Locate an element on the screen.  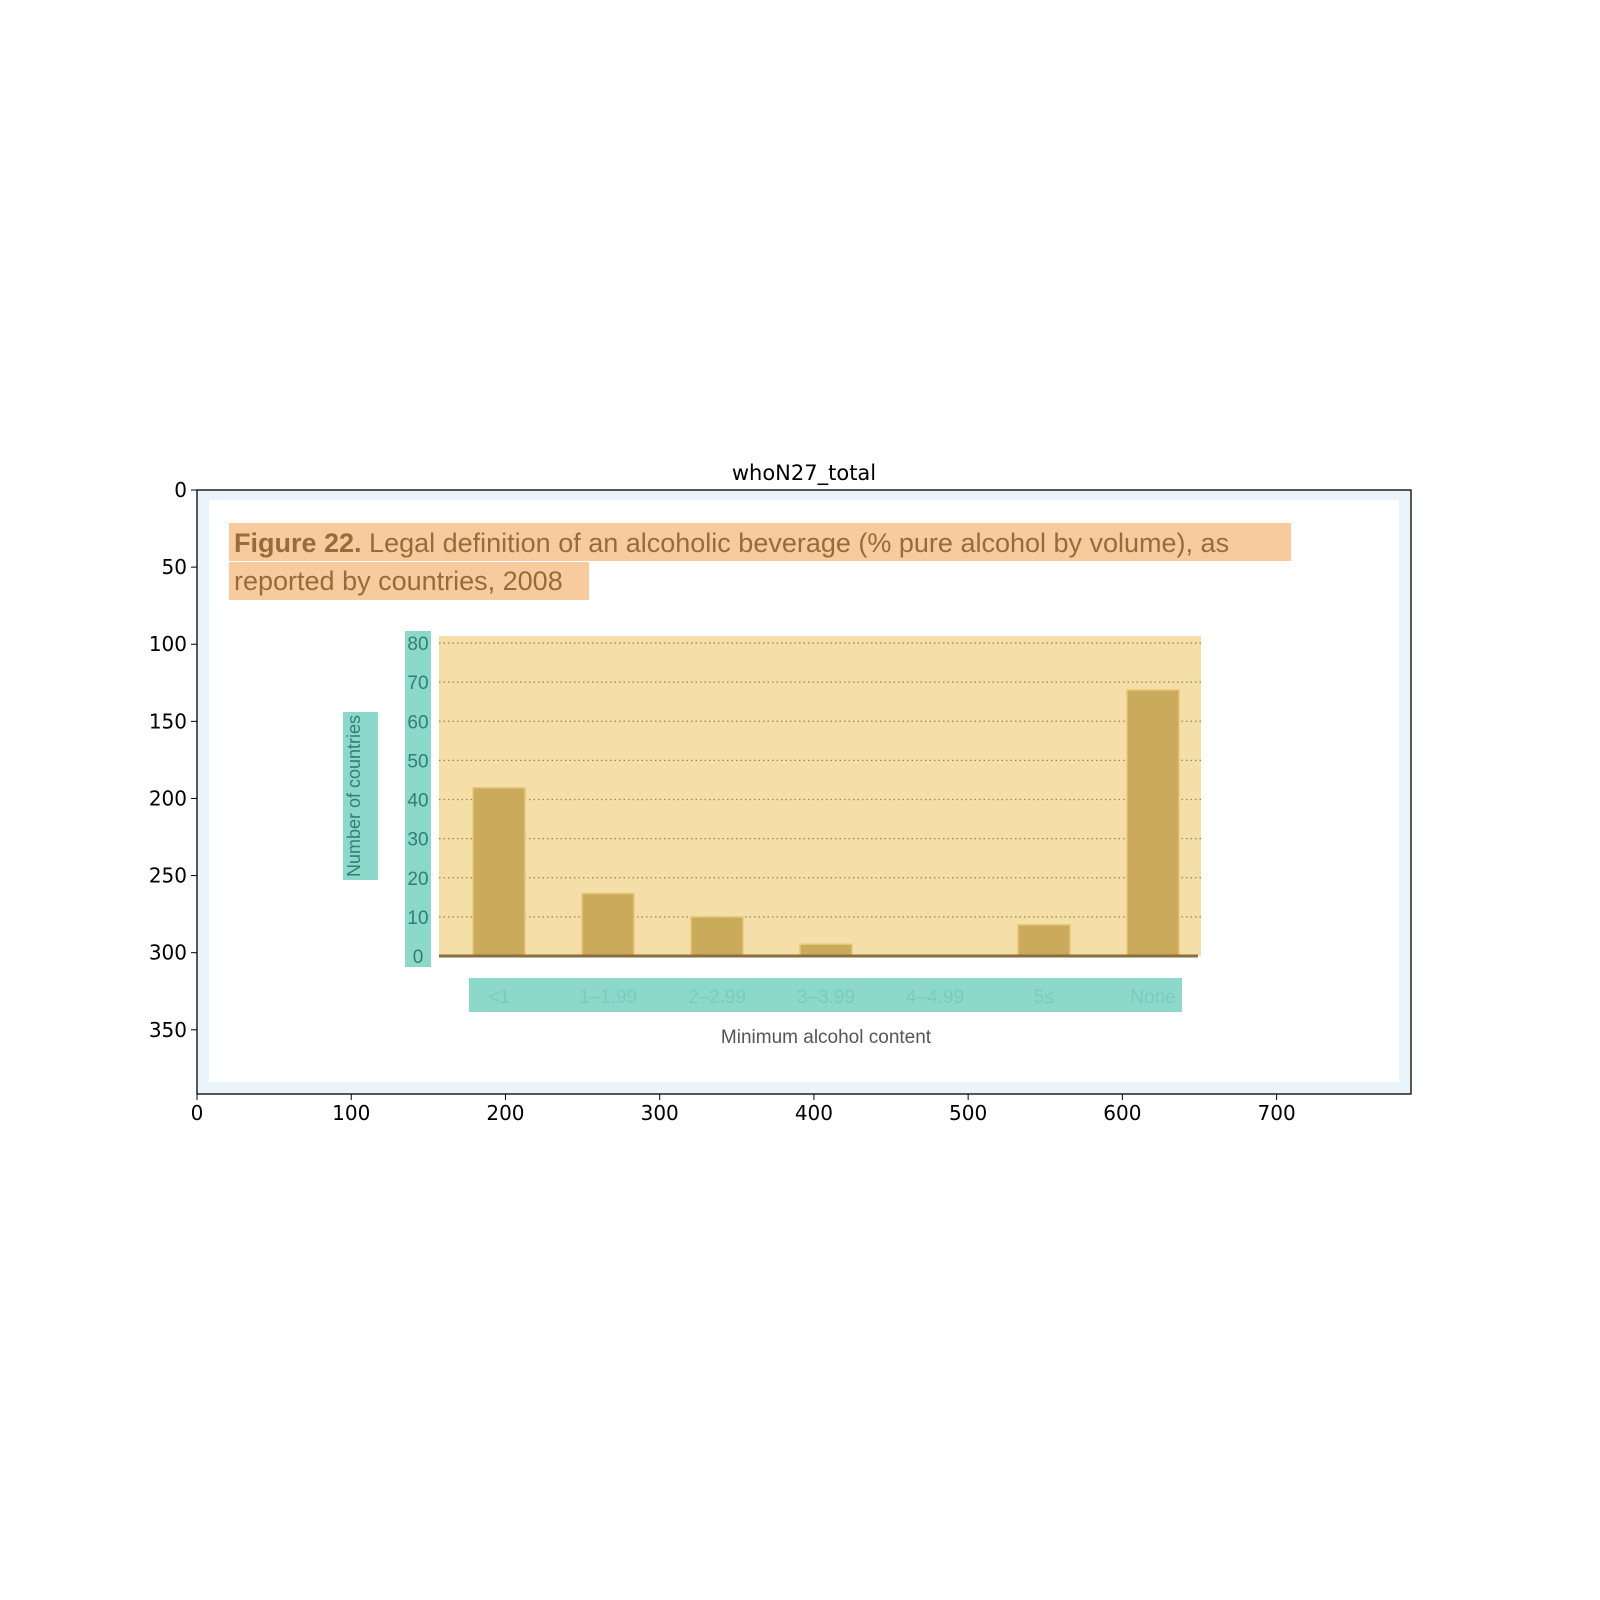
outer-x-tick-label: 500 is located at coordinates (968, 1113).